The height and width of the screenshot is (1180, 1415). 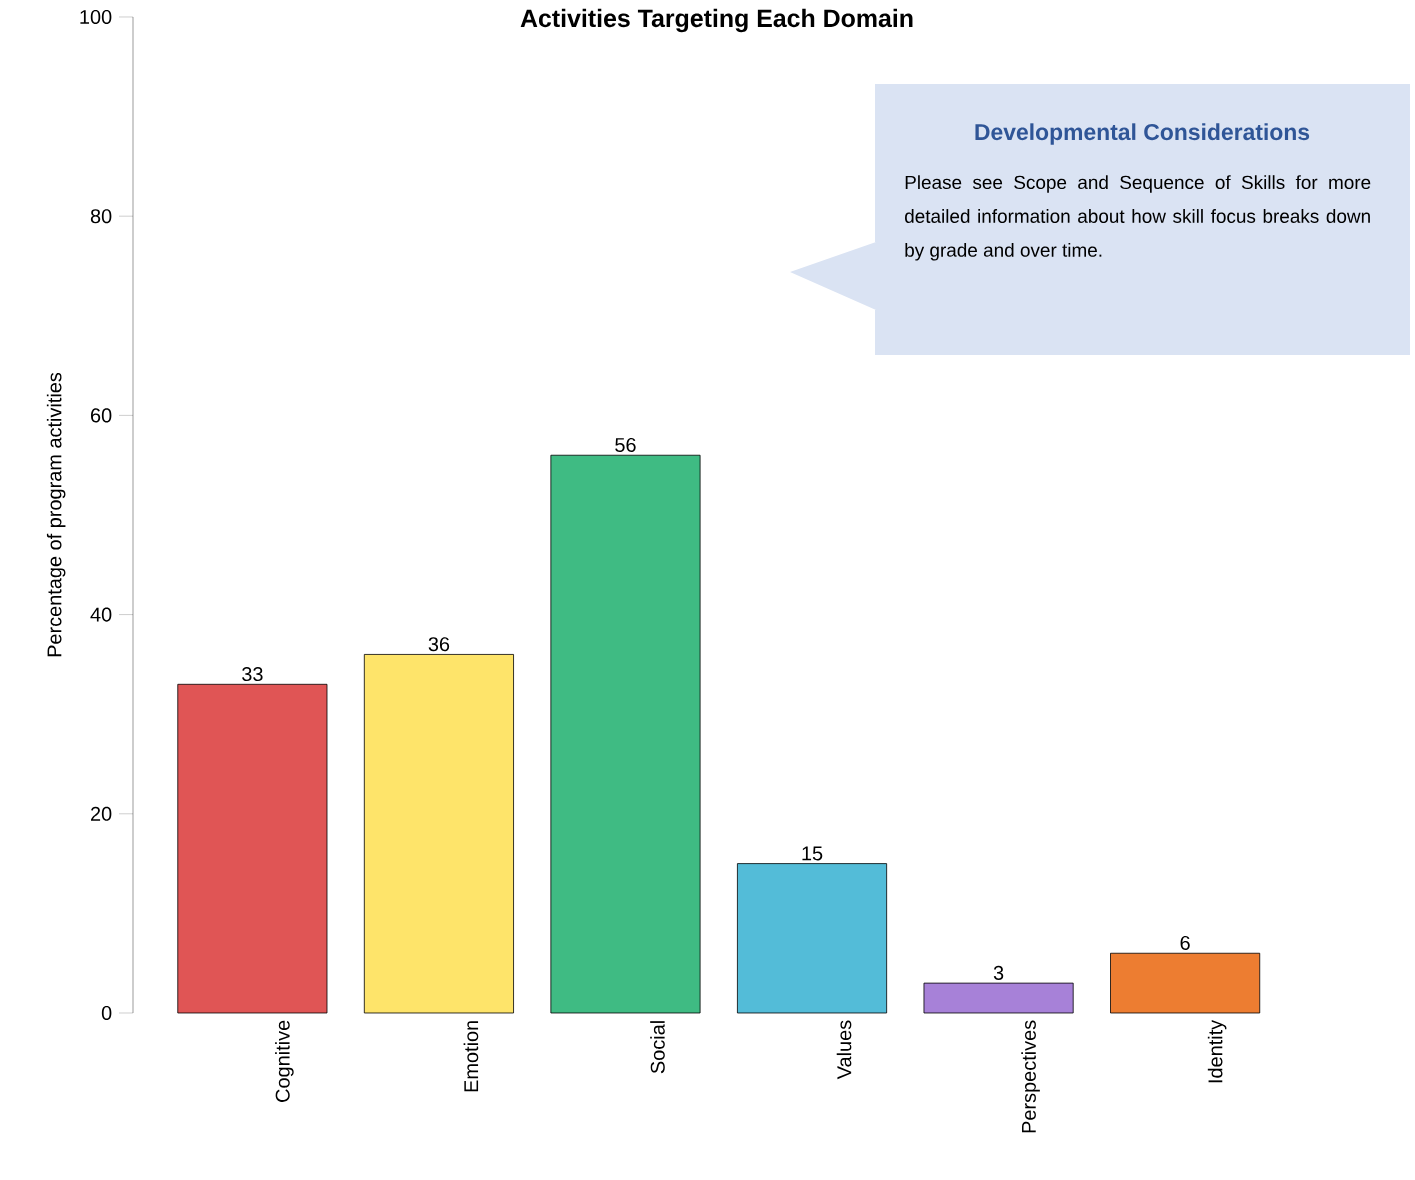 What do you see at coordinates (471, 1056) in the screenshot?
I see `x-tick-label: Emotion` at bounding box center [471, 1056].